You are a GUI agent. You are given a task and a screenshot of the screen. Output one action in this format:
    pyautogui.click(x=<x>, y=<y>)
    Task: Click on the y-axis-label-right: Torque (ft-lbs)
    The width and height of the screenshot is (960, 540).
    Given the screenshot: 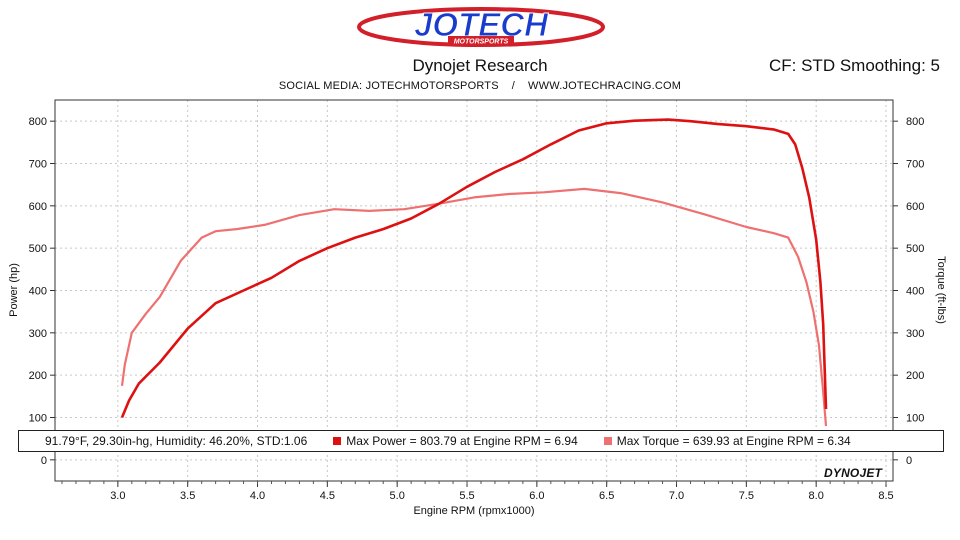 What is the action you would take?
    pyautogui.click(x=941, y=290)
    